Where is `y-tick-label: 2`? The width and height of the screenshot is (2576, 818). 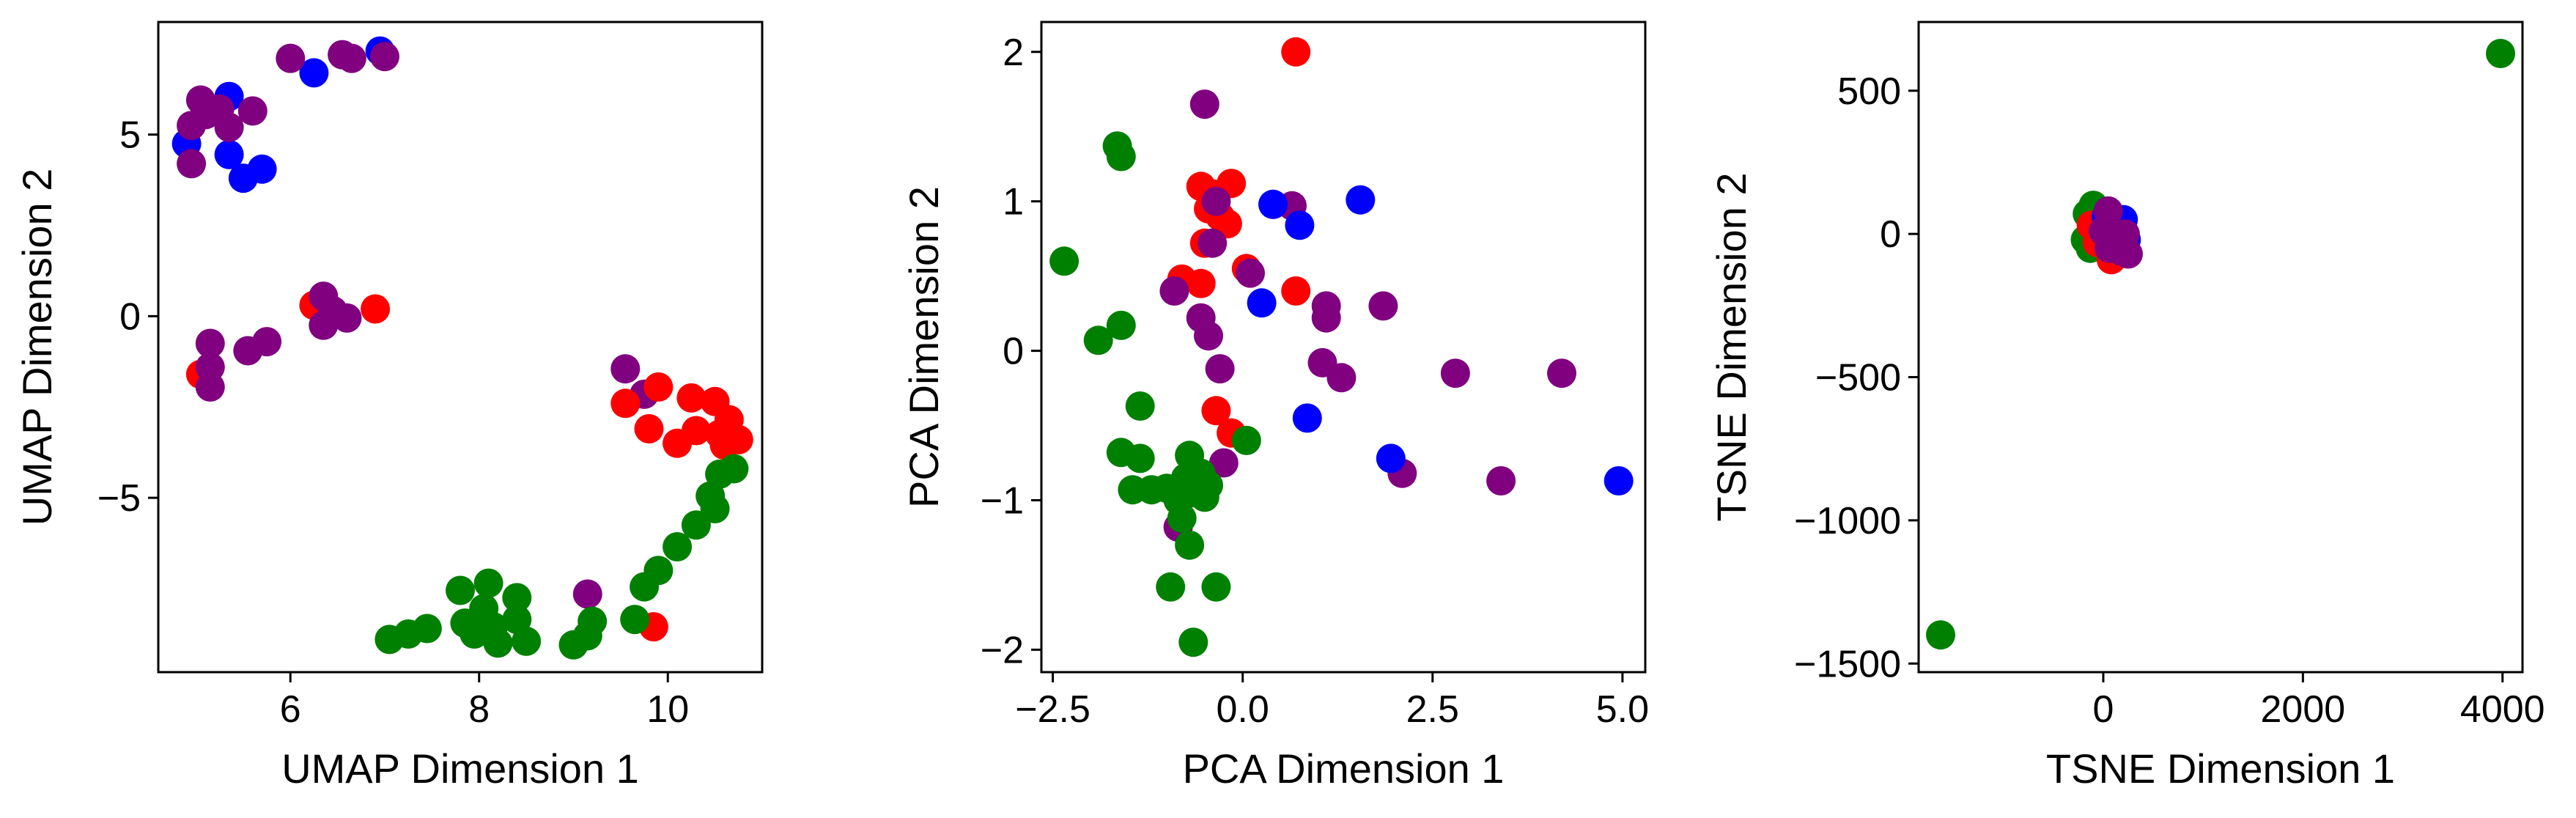 y-tick-label: 2 is located at coordinates (1013, 53).